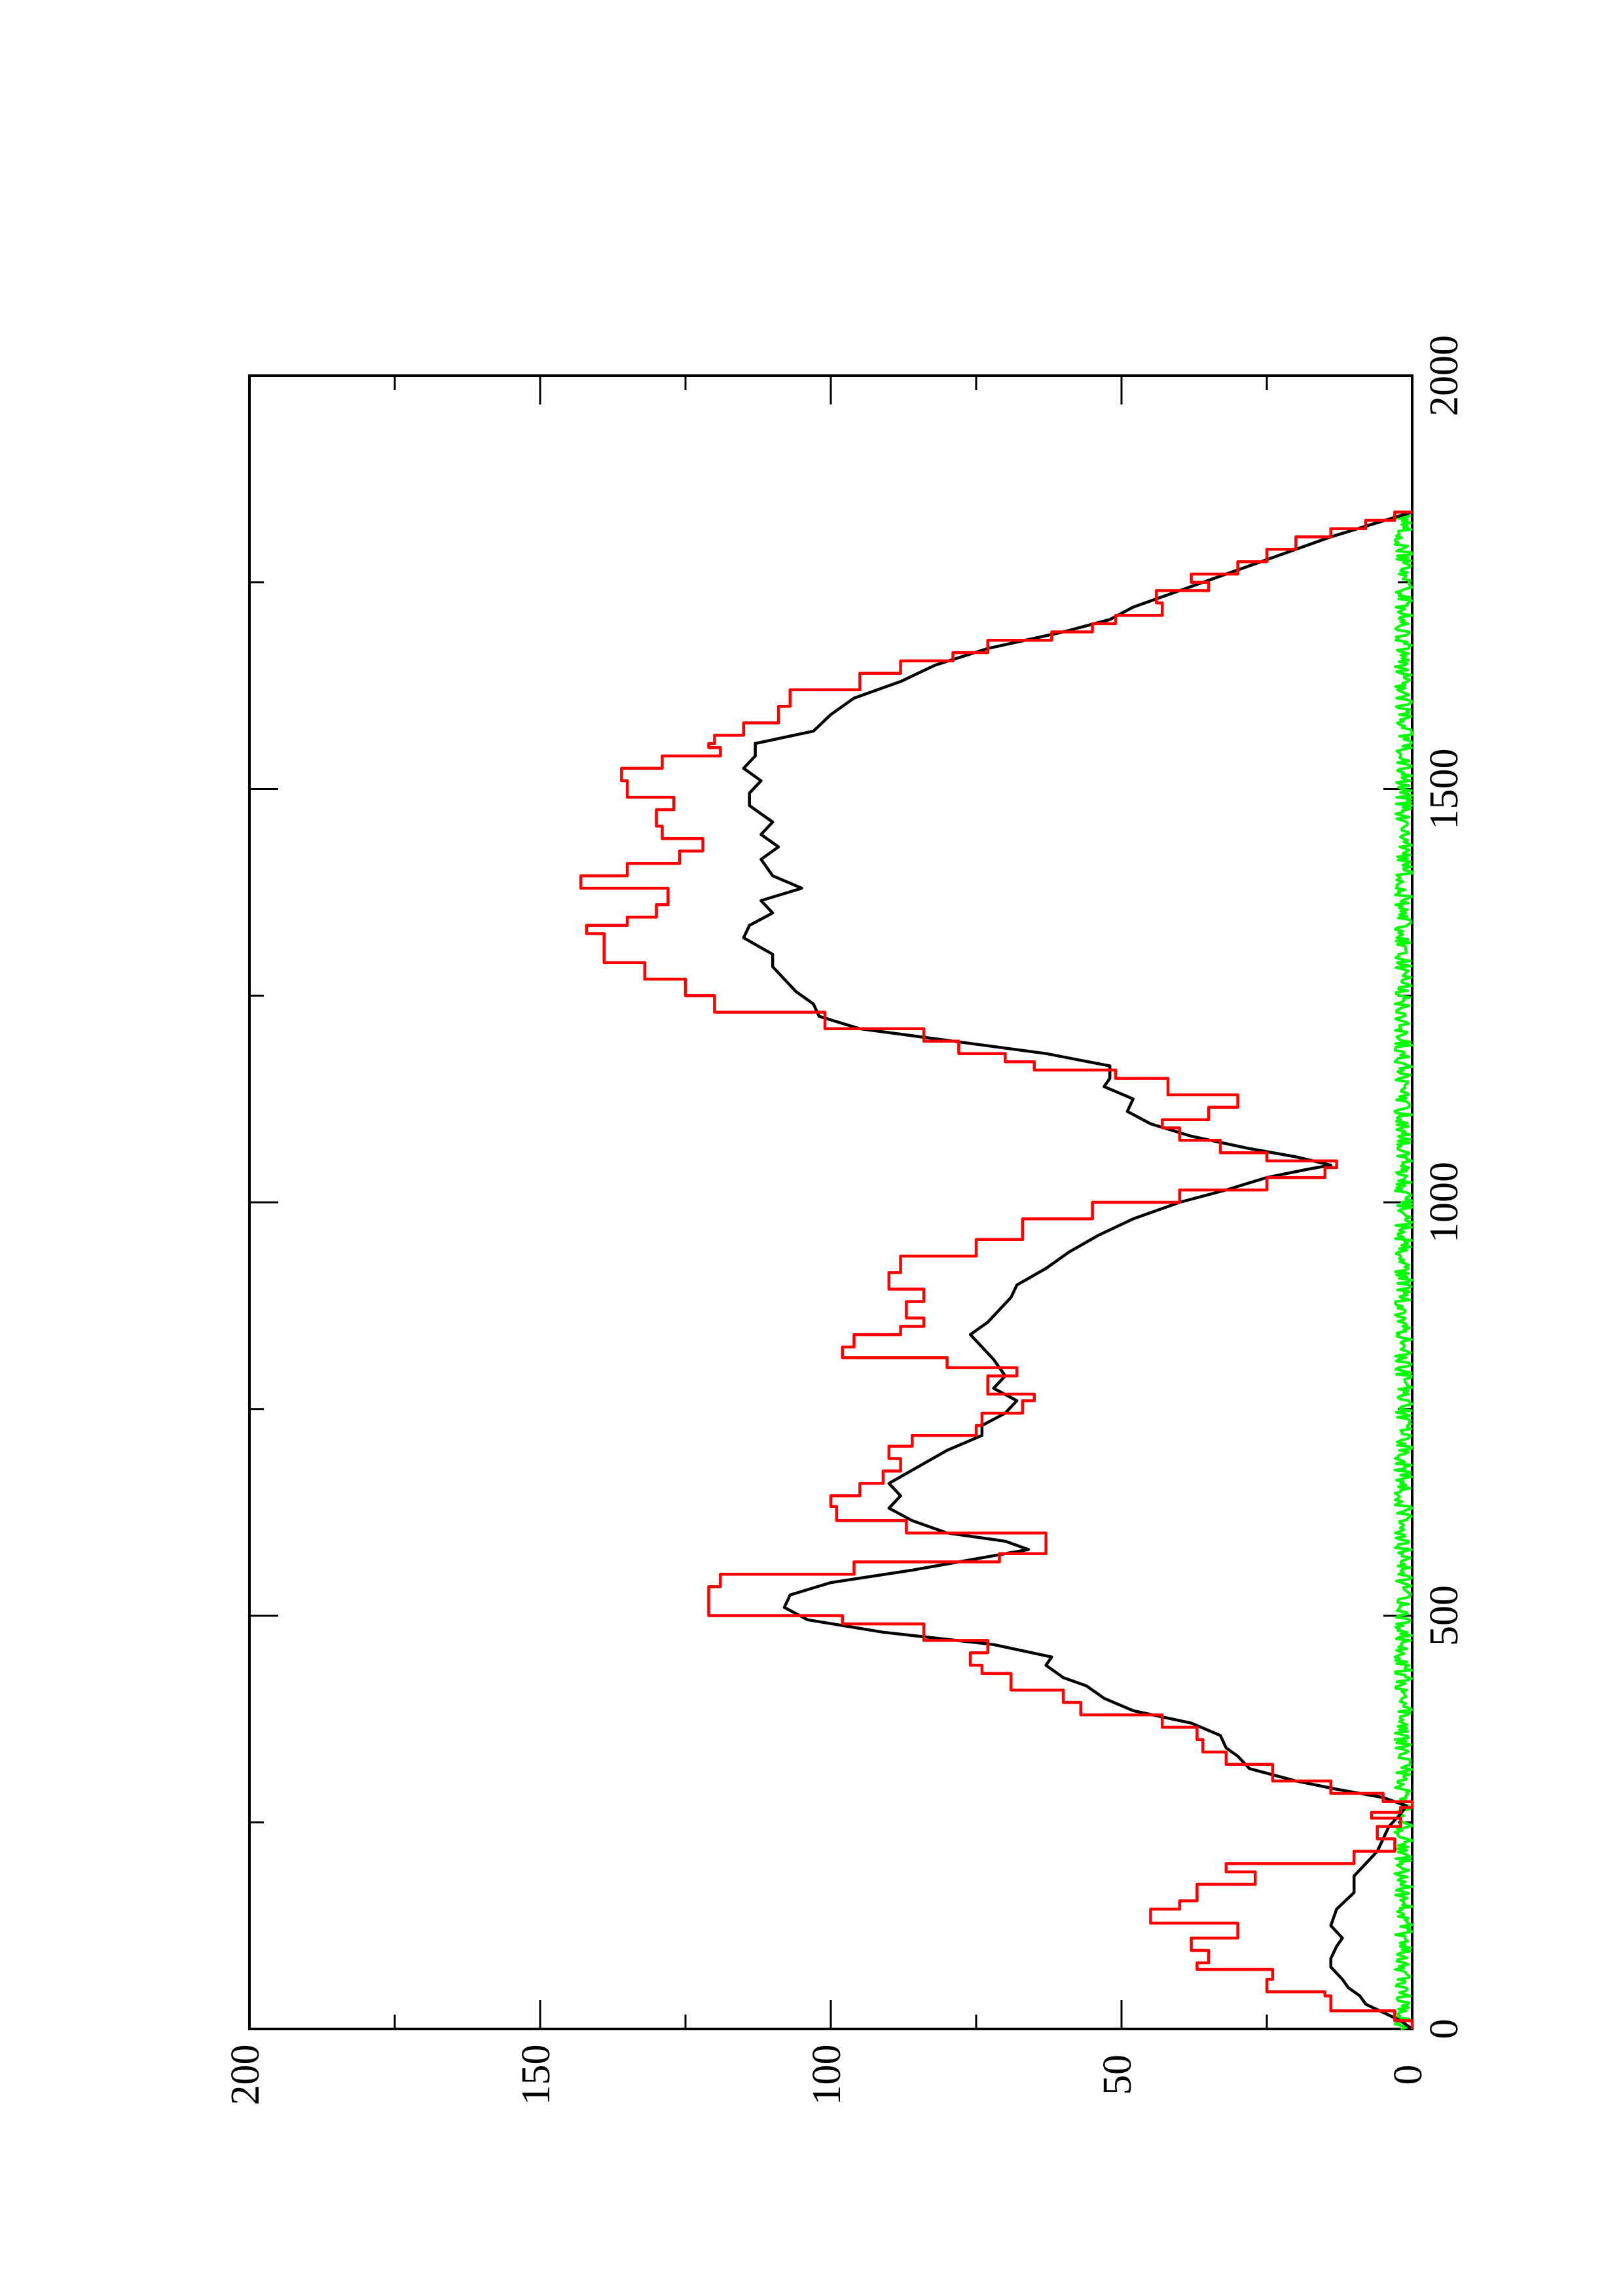 The image size is (1623, 2296). Describe the element at coordinates (1117, 2074) in the screenshot. I see `y-tick-label: 50` at that location.